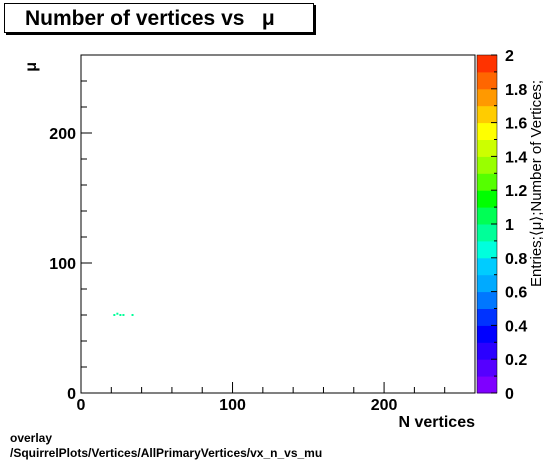 Image resolution: width=546 pixels, height=462 pixels. What do you see at coordinates (509, 394) in the screenshot?
I see `z-tick-label: 0` at bounding box center [509, 394].